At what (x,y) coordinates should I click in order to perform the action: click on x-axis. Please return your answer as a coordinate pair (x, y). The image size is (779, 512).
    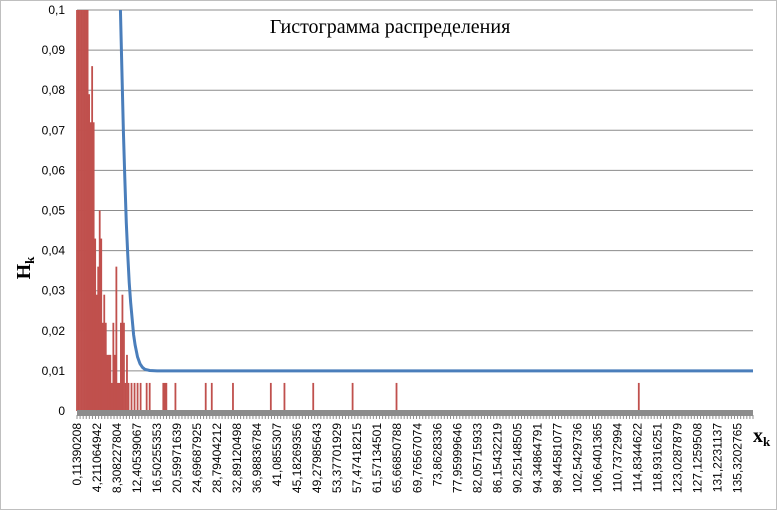
    Looking at the image, I should click on (415, 414).